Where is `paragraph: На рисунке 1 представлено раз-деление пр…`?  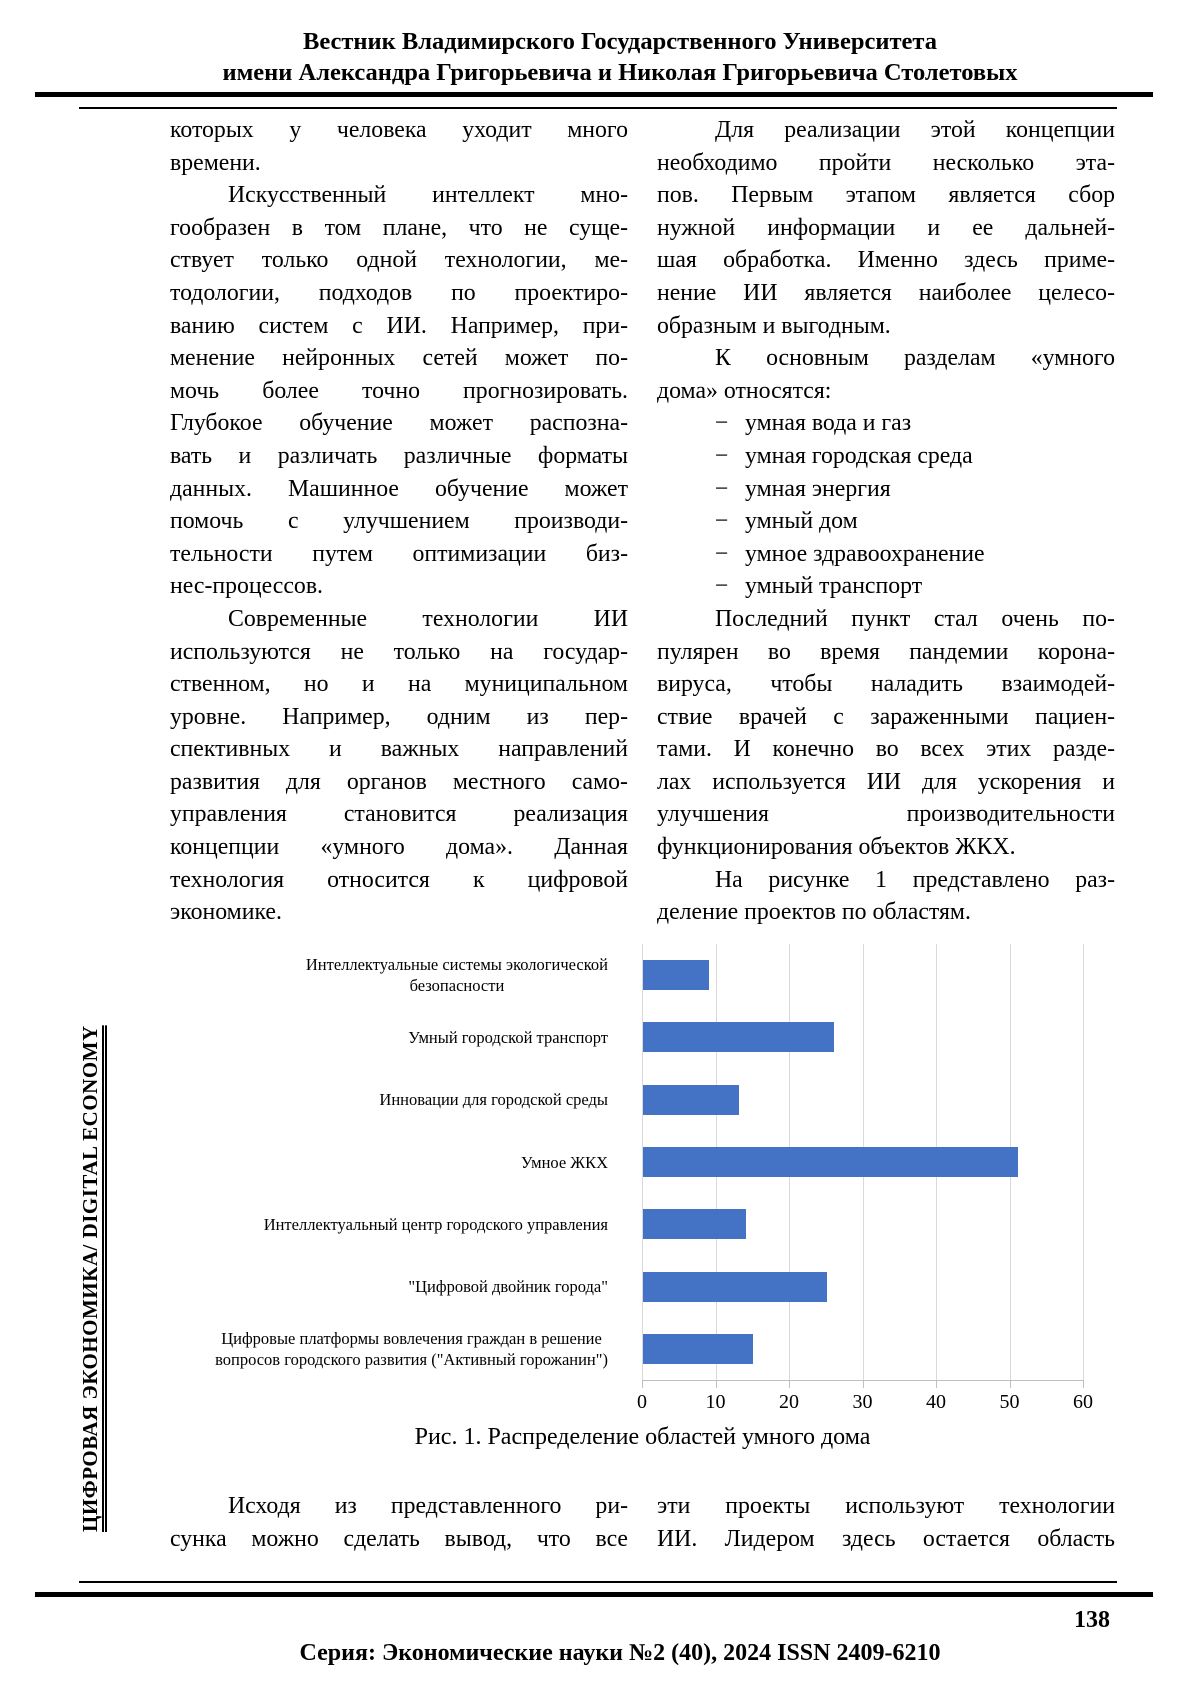
paragraph: На рисунке 1 представлено раз-деление пр… is located at coordinates (886, 896).